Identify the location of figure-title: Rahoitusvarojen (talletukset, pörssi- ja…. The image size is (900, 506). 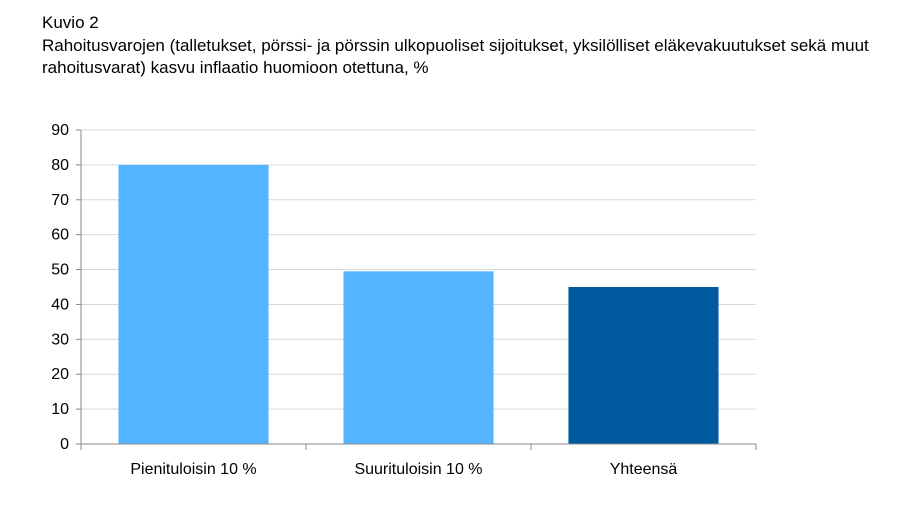
(455, 56).